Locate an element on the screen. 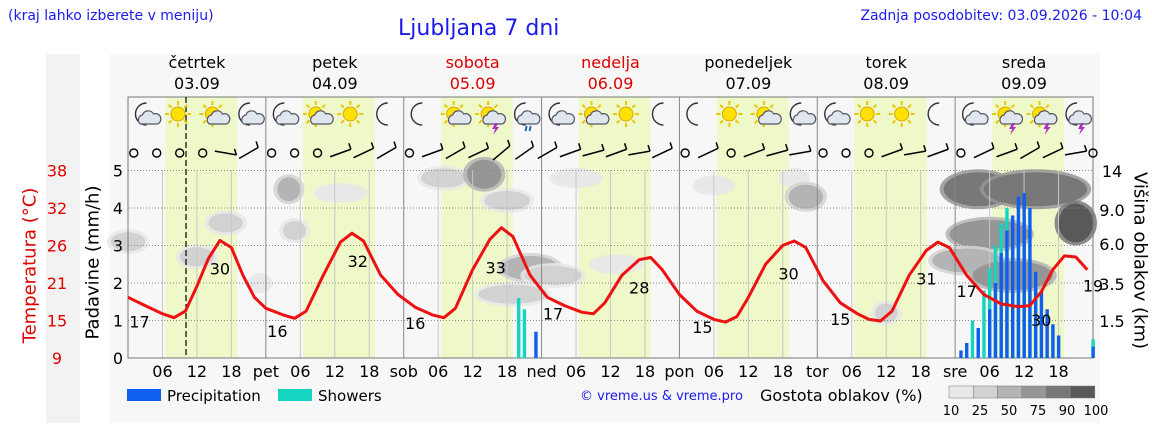 This screenshot has height=443, width=1152. cloud-density-level: 10 is located at coordinates (951, 411).